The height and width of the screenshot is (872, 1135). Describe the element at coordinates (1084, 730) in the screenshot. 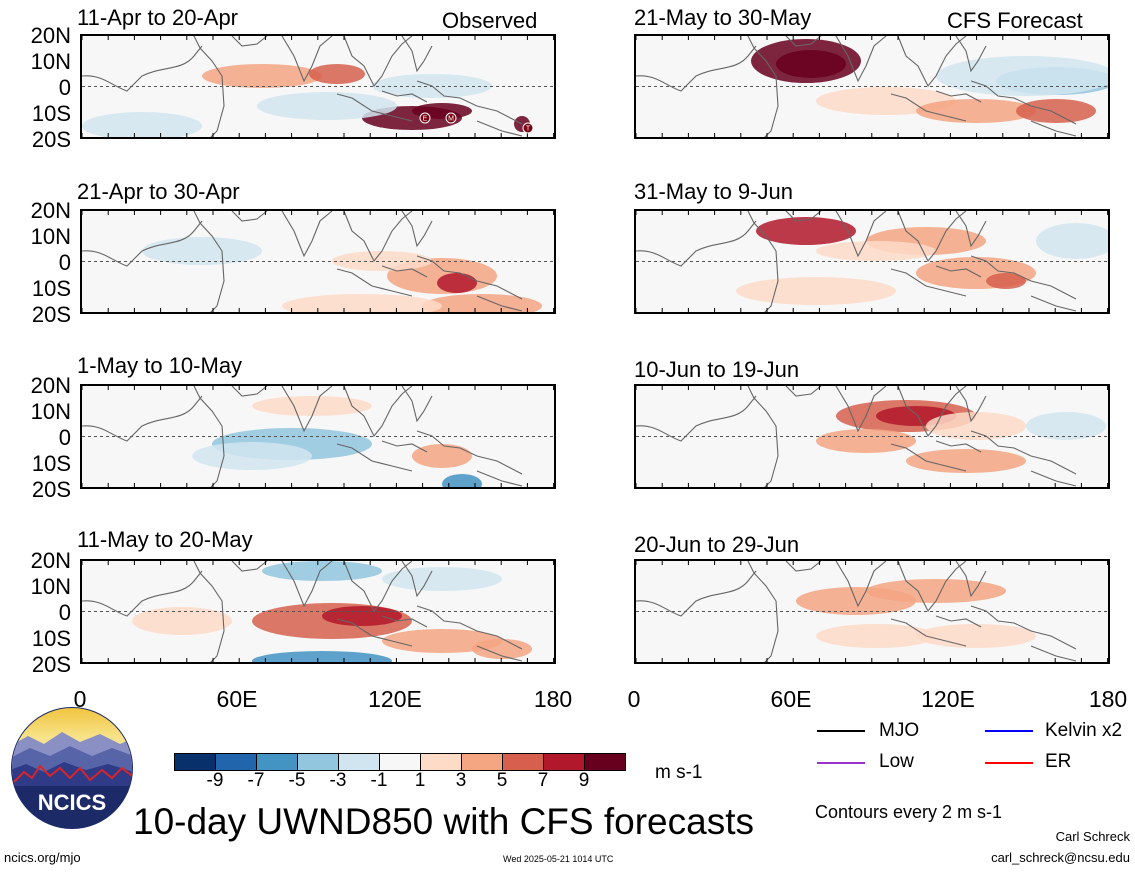

I see `legend-kelvin-label: Kelvin x2` at that location.